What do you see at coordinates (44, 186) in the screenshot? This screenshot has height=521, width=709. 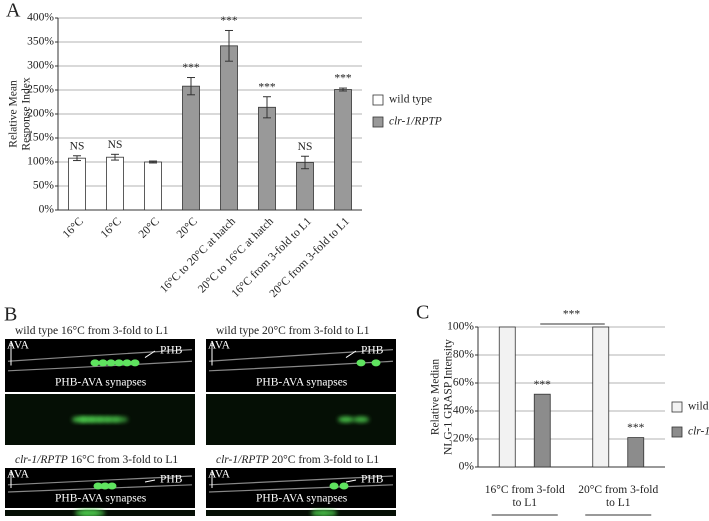 I see `y-tick-label: 50%` at bounding box center [44, 186].